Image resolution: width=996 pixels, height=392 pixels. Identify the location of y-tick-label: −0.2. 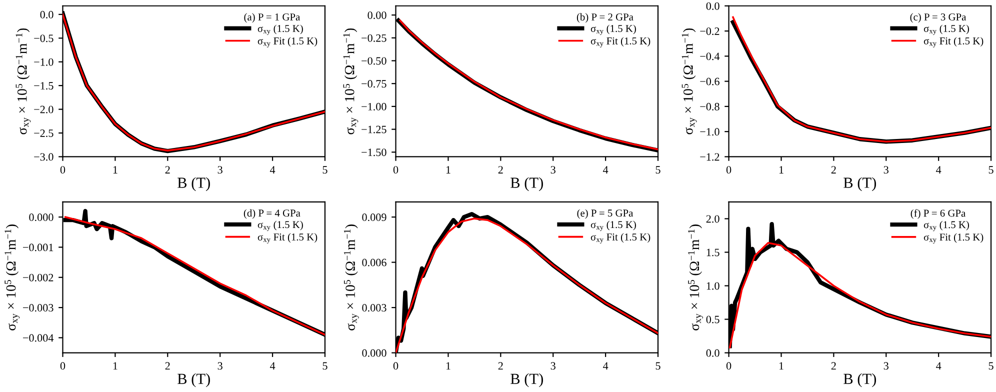
(710, 31).